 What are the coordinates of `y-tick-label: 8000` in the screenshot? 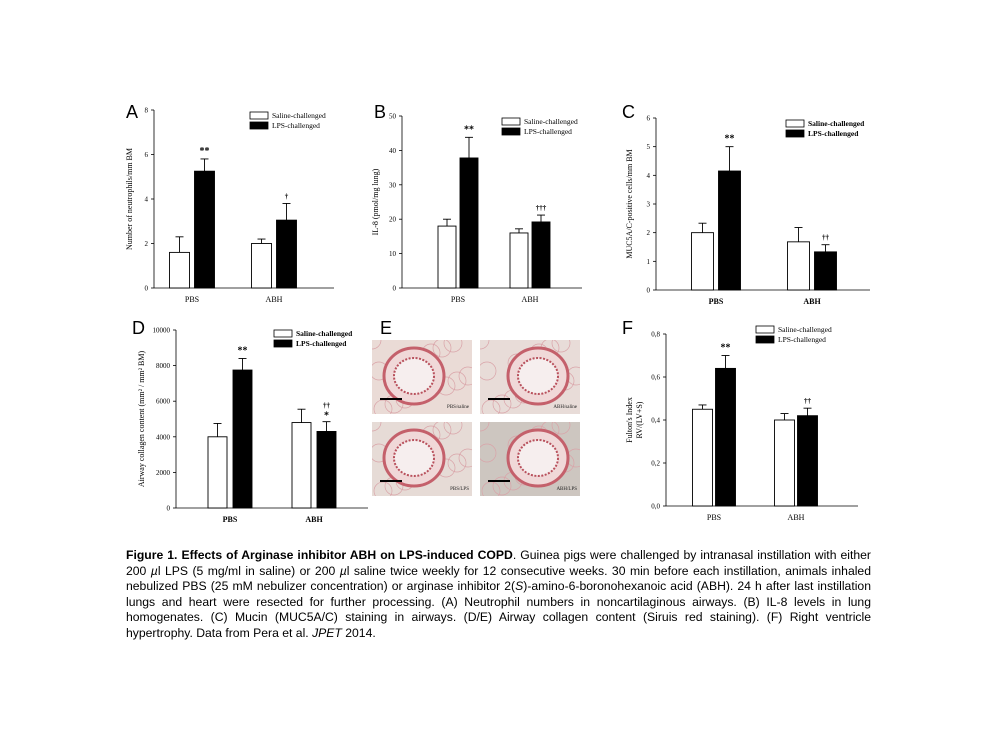 It's located at (163, 366).